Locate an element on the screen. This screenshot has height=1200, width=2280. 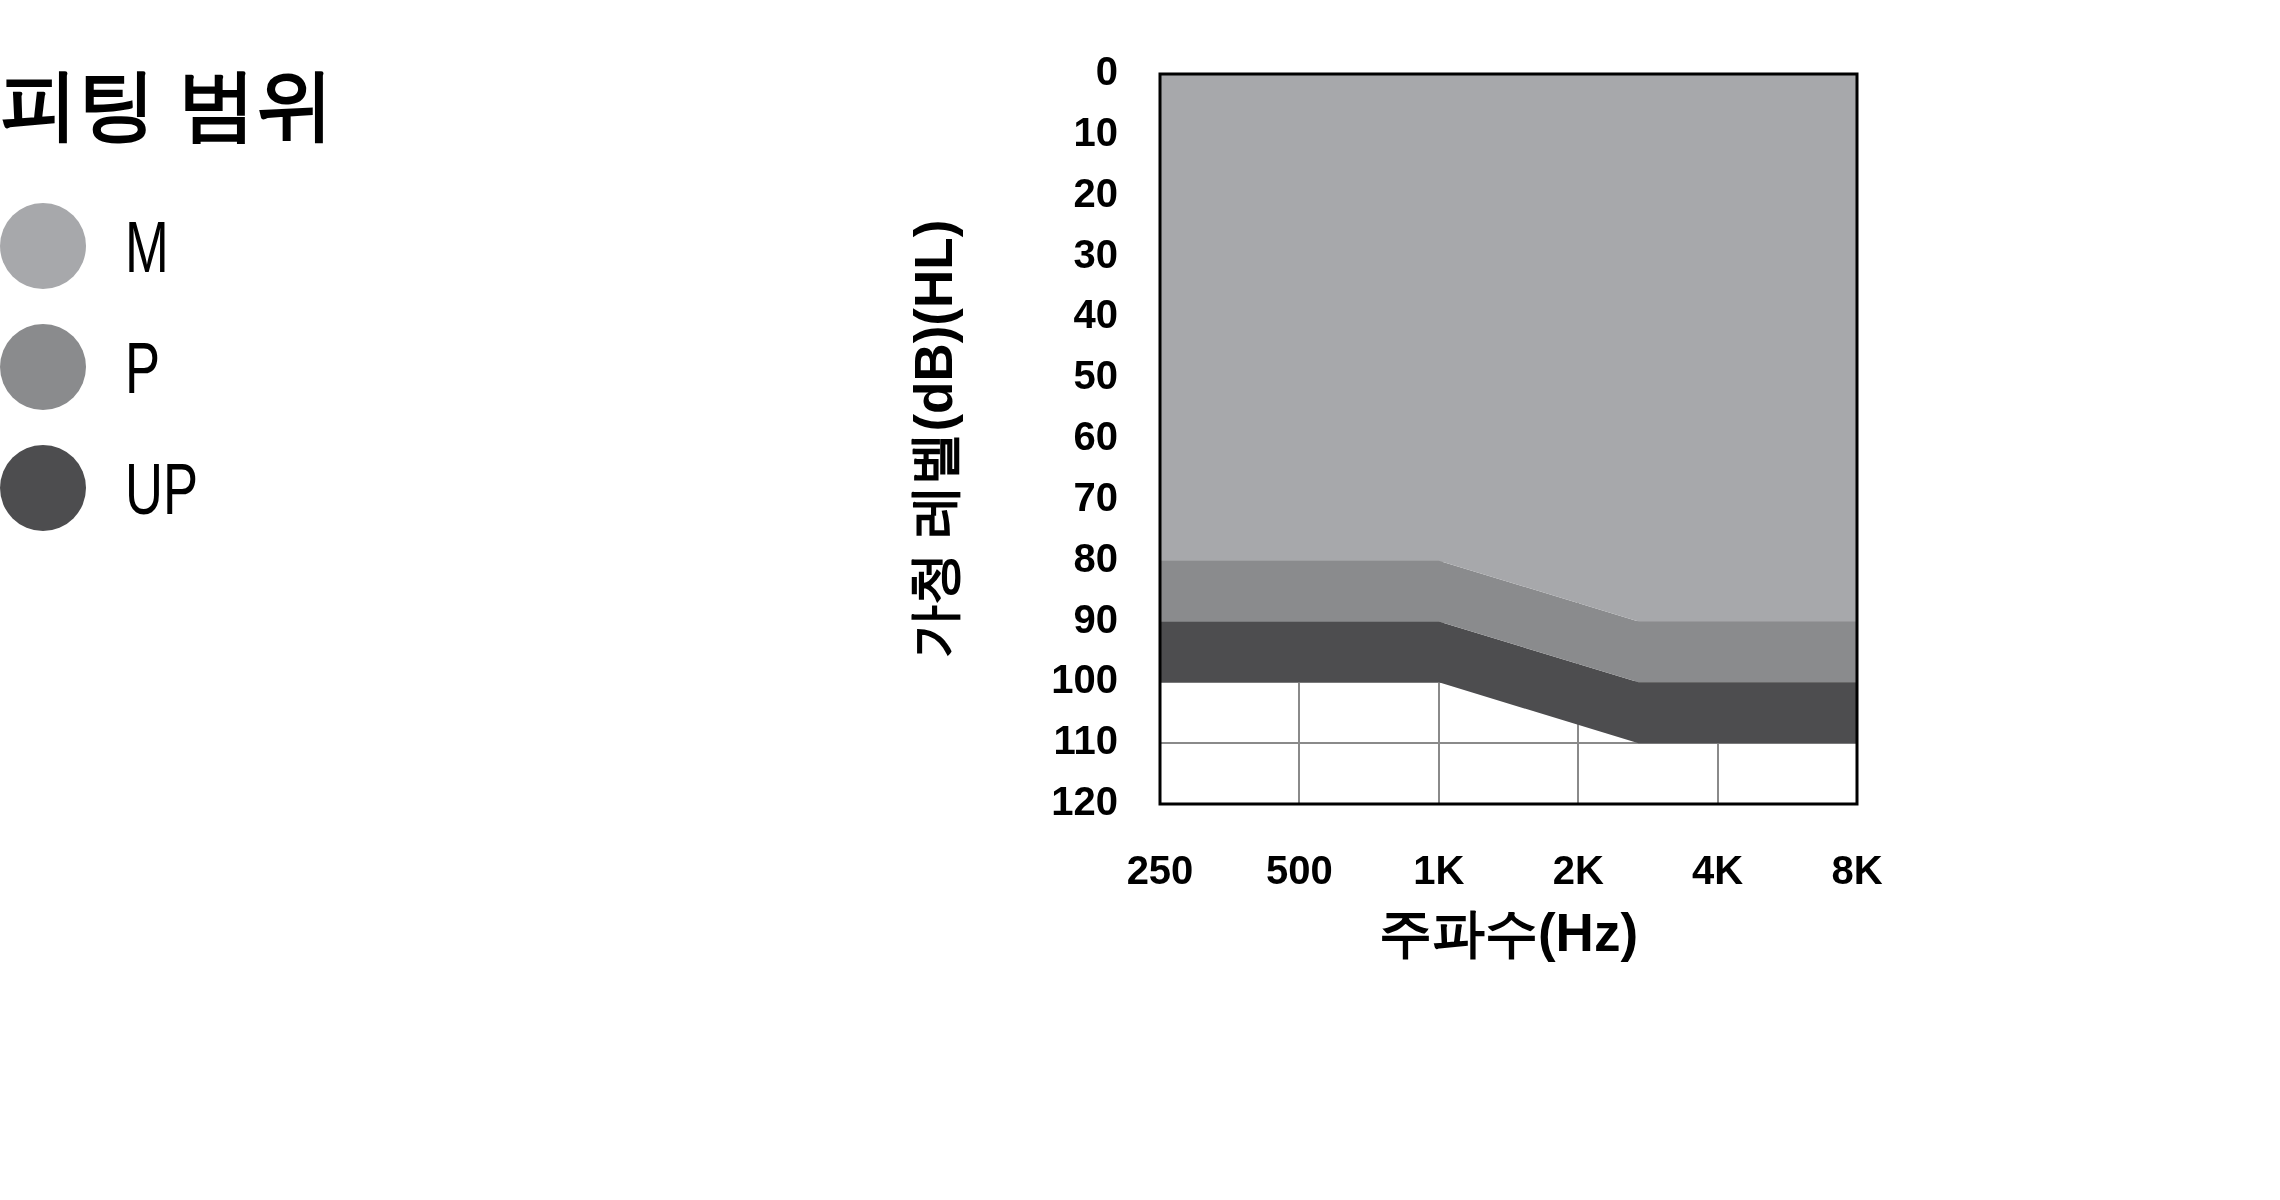
legend-label: UP is located at coordinates (162, 488).